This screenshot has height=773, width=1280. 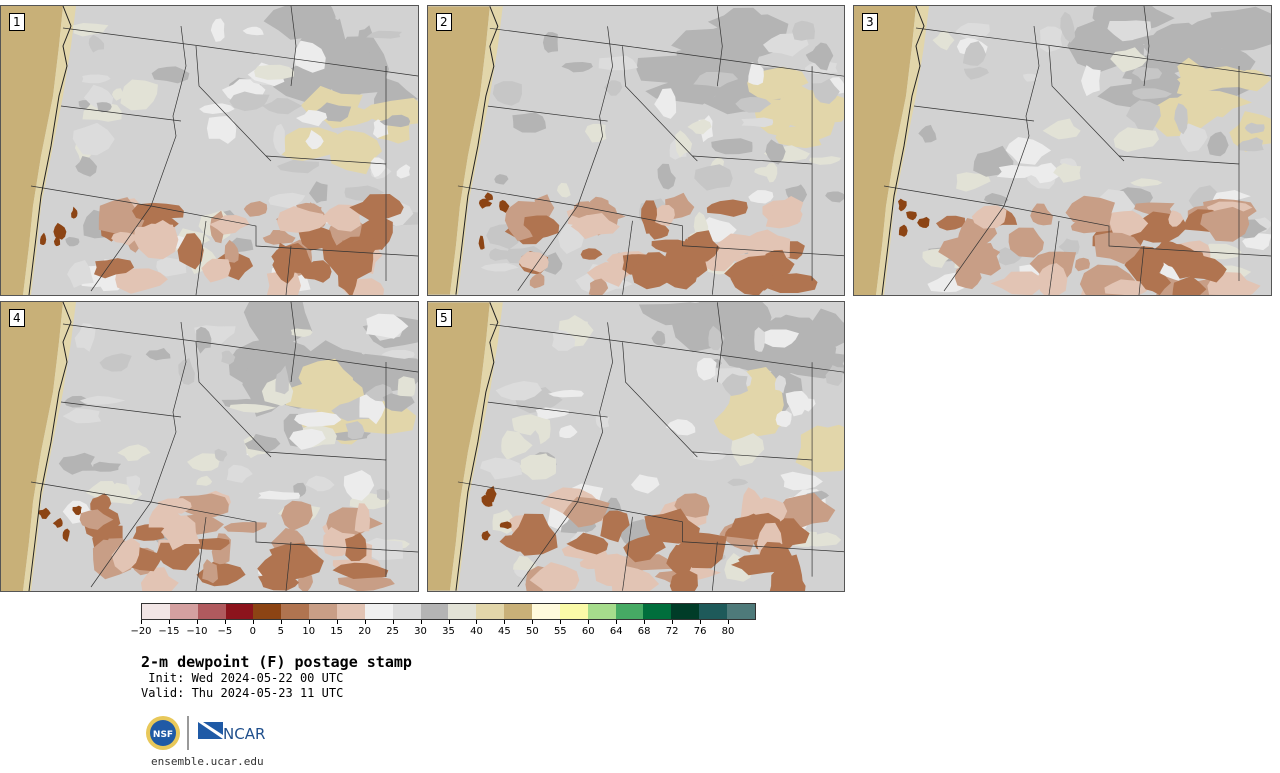 I want to click on colorbar-tick-label: 35, so click(x=448, y=631).